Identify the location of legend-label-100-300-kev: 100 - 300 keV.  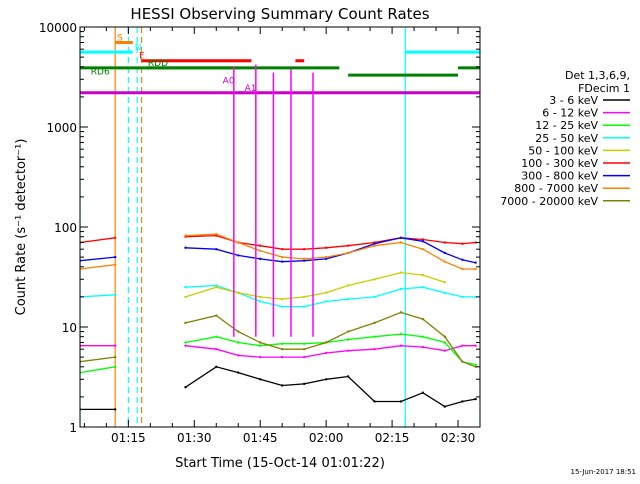
(559, 163).